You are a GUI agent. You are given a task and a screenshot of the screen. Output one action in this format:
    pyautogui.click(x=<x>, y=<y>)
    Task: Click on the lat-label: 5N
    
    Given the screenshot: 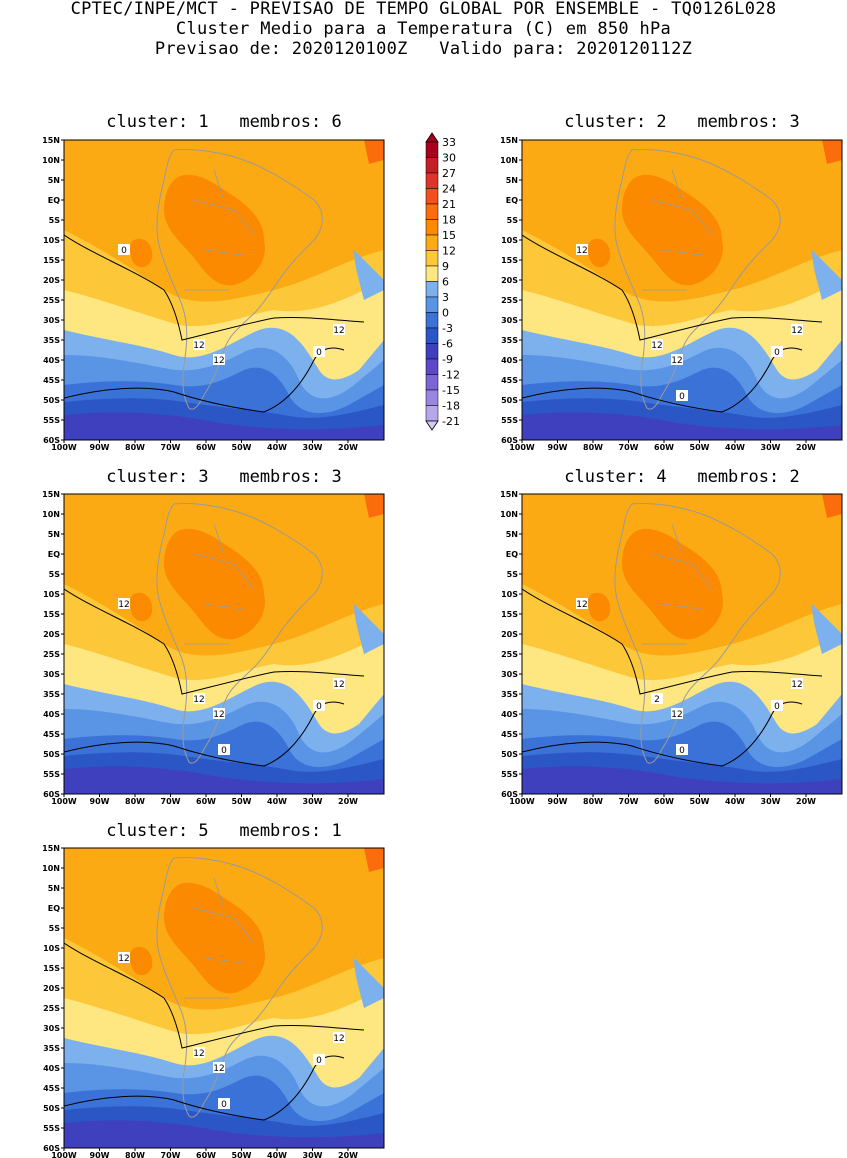 What is the action you would take?
    pyautogui.click(x=512, y=534)
    